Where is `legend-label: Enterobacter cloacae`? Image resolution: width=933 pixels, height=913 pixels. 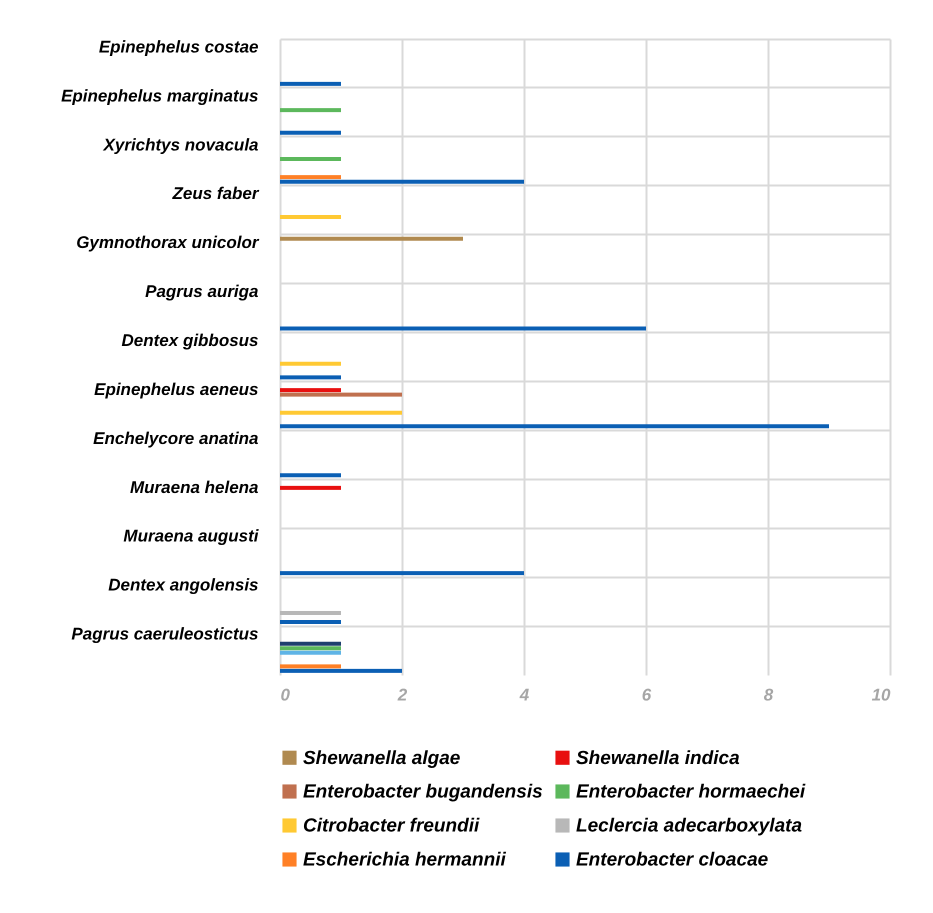
legend-label: Enterobacter cloacae is located at coordinates (672, 860).